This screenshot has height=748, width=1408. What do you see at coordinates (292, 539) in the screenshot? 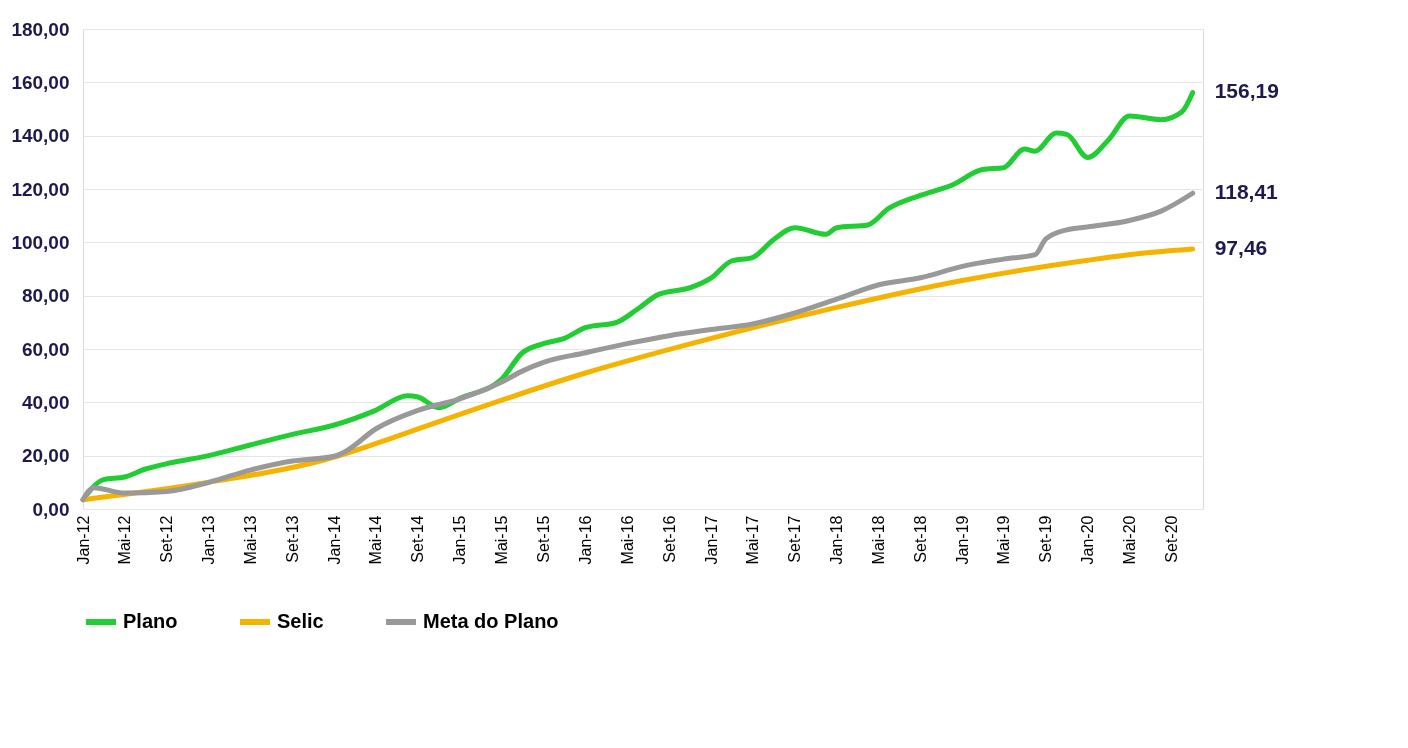
I see `x-tick-label: Set-13` at bounding box center [292, 539].